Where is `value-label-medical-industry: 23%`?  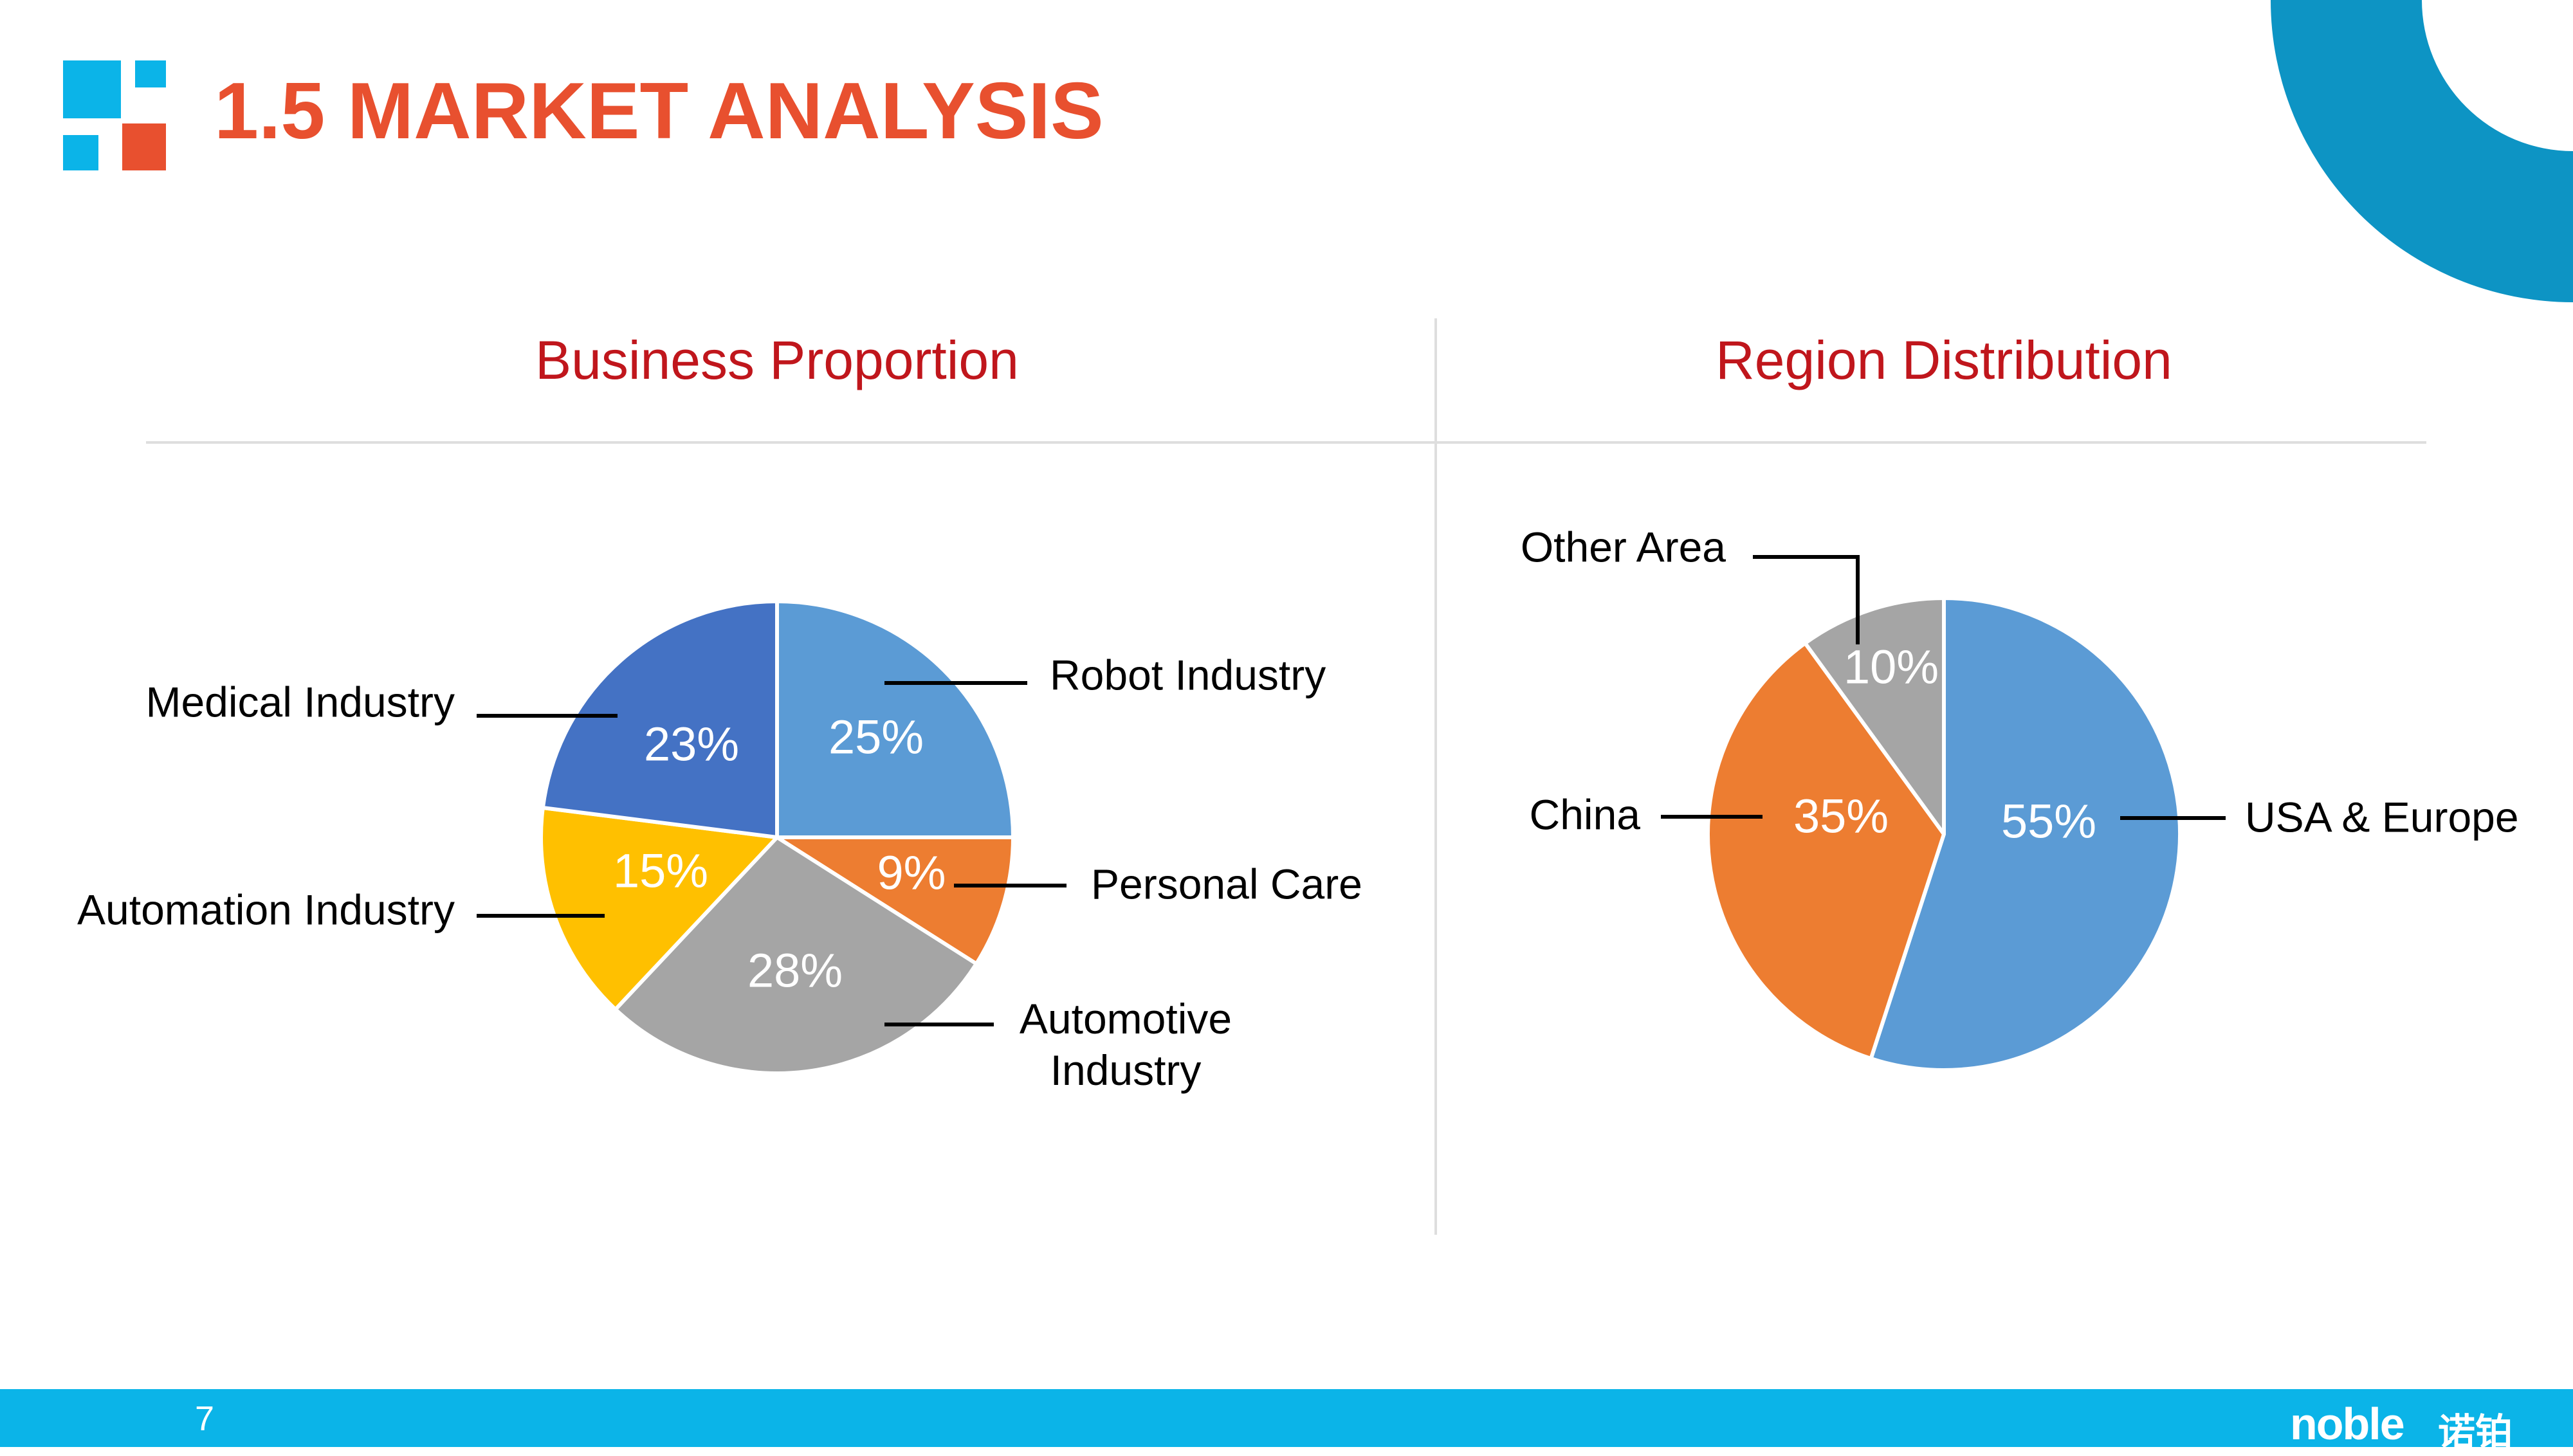
value-label-medical-industry: 23% is located at coordinates (692, 744).